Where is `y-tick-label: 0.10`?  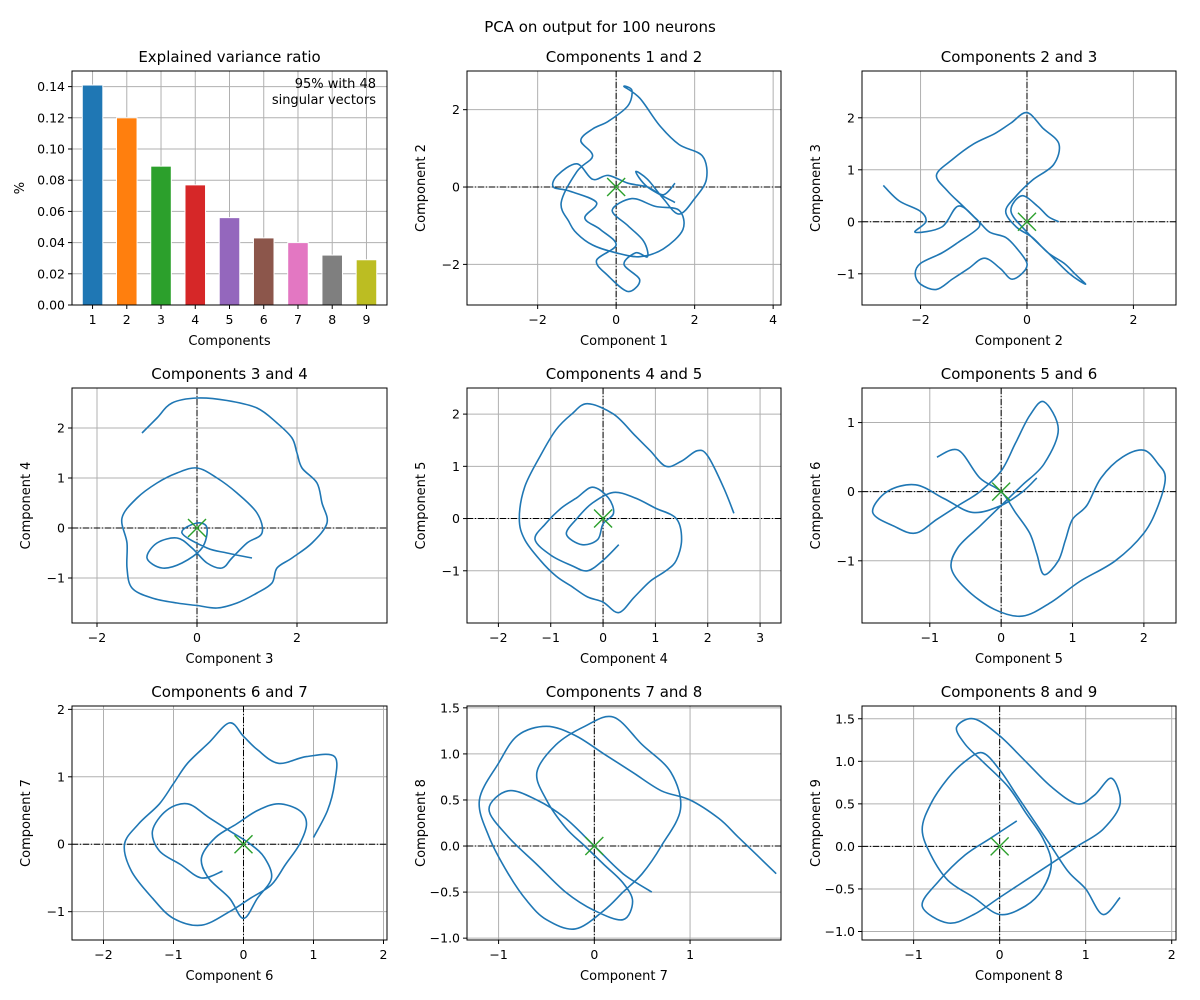
y-tick-label: 0.10 is located at coordinates (51, 149).